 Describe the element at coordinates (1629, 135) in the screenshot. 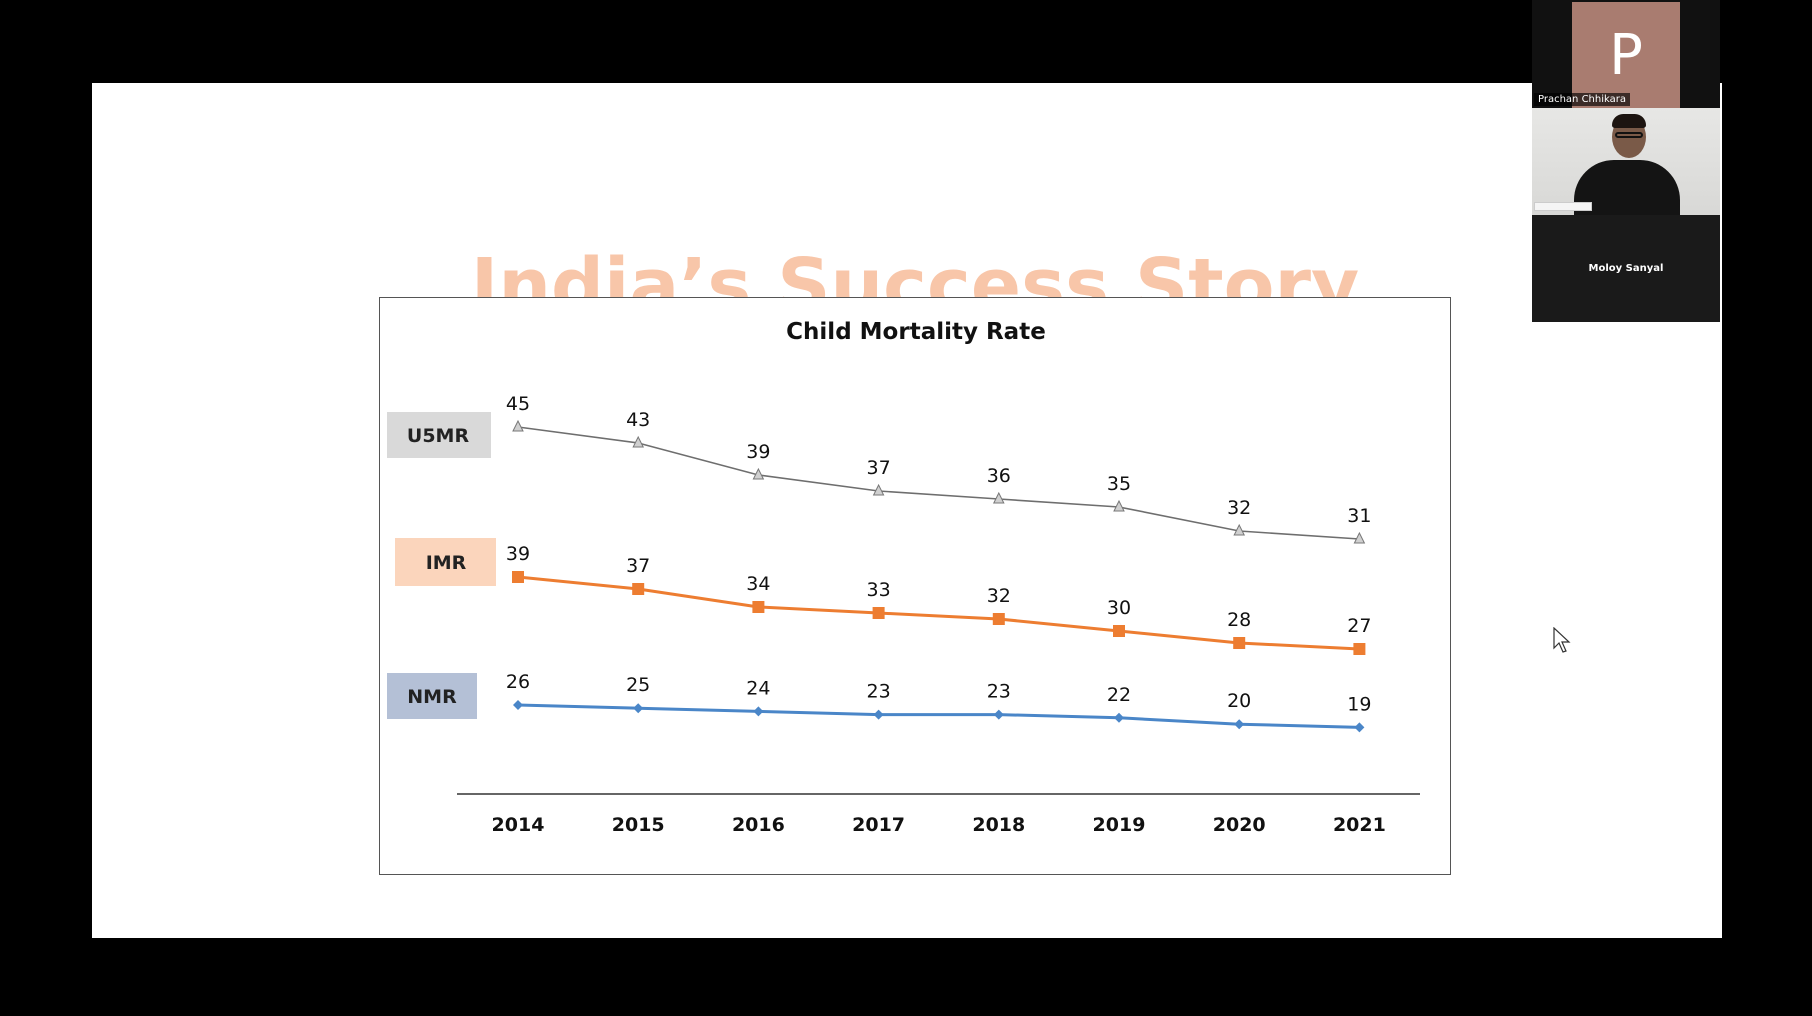

I see `person-glasses` at that location.